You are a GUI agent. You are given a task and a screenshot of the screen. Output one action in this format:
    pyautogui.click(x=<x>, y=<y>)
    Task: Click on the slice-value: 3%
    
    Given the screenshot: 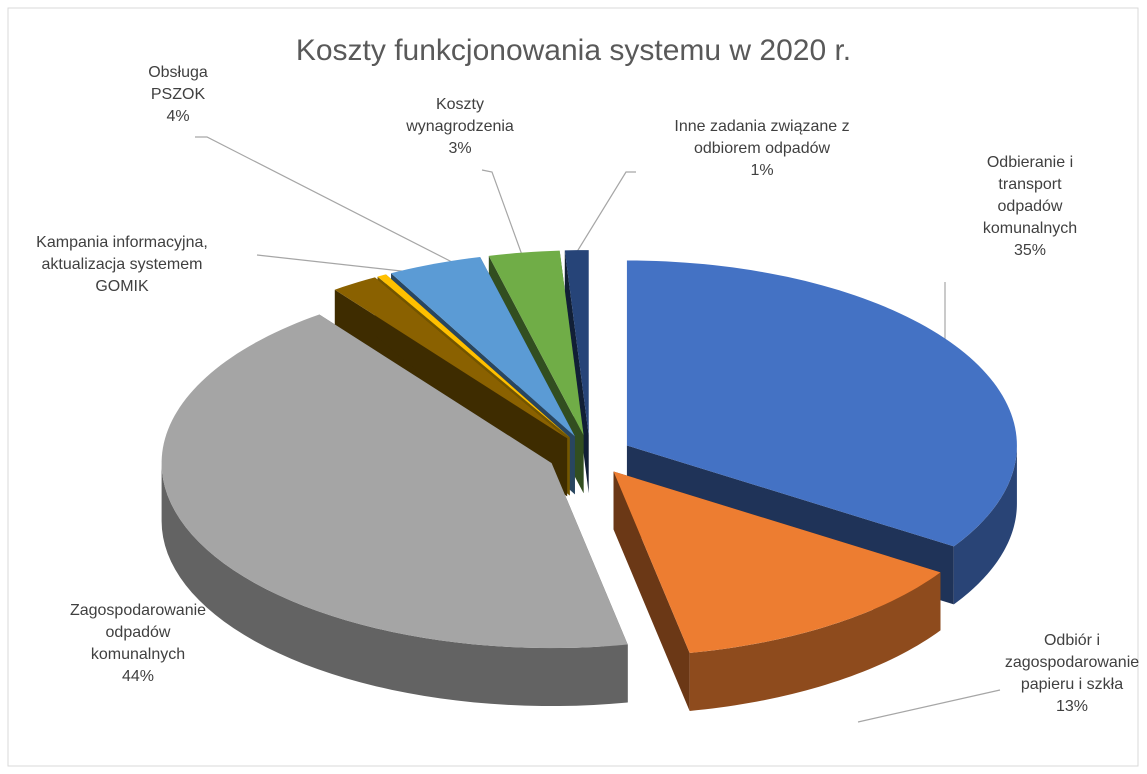 What is the action you would take?
    pyautogui.click(x=460, y=148)
    